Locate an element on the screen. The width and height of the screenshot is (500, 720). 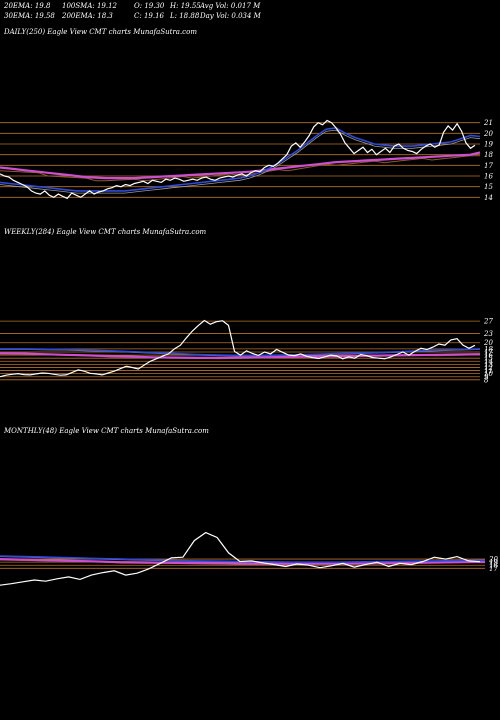
header-low: L: 18.88 is located at coordinates (185, 16).